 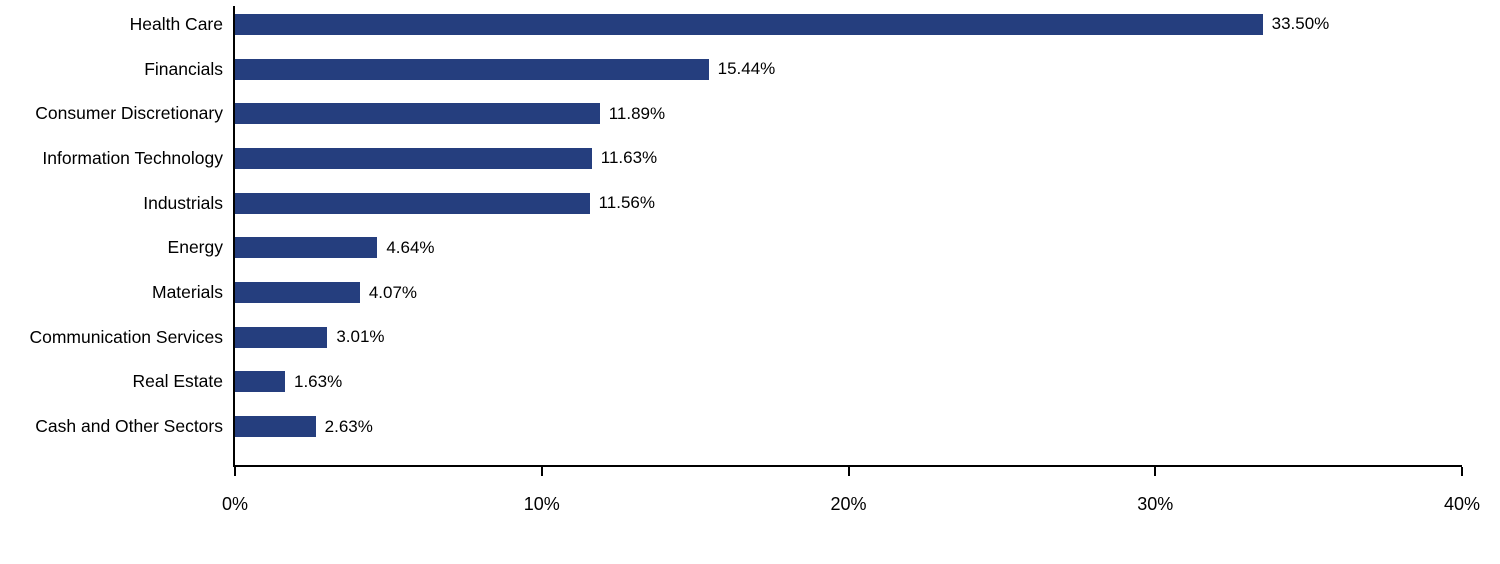 What do you see at coordinates (393, 292) in the screenshot?
I see `value-label: 4.07%` at bounding box center [393, 292].